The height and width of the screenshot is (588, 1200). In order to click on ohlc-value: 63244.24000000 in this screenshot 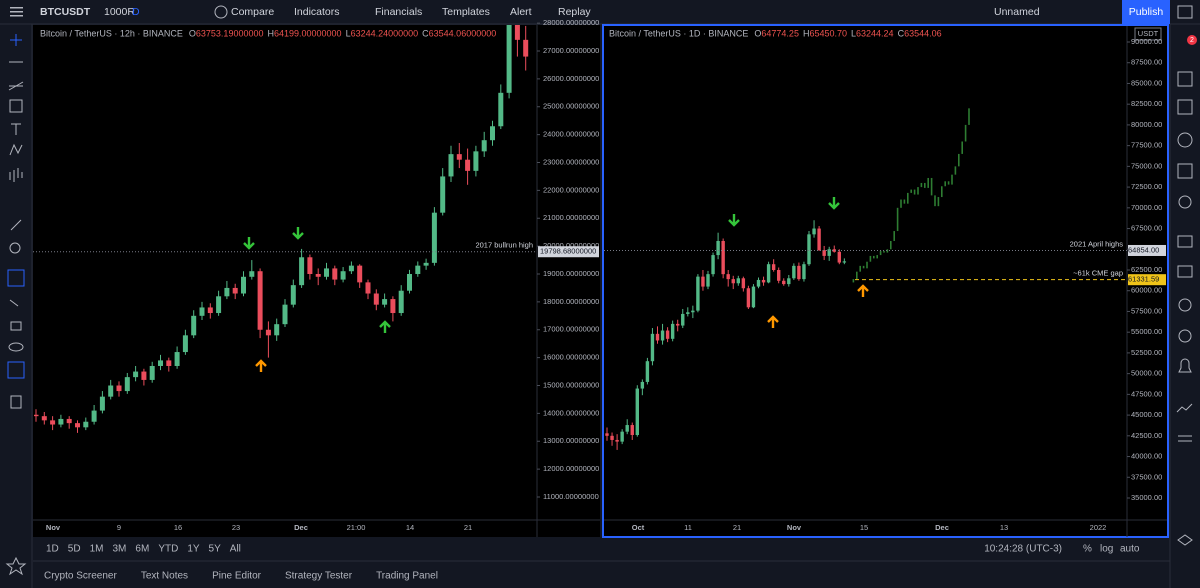, I will do `click(385, 33)`.